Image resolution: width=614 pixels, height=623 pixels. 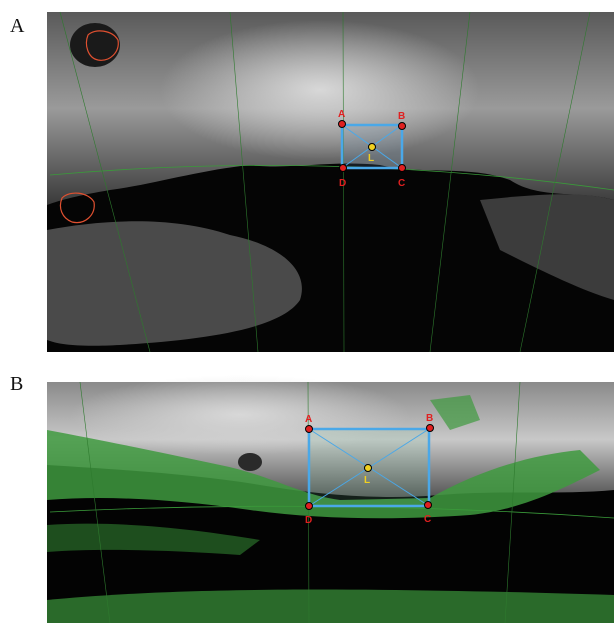 What do you see at coordinates (372, 149) in the screenshot?
I see `points-a: A B C D L` at bounding box center [372, 149].